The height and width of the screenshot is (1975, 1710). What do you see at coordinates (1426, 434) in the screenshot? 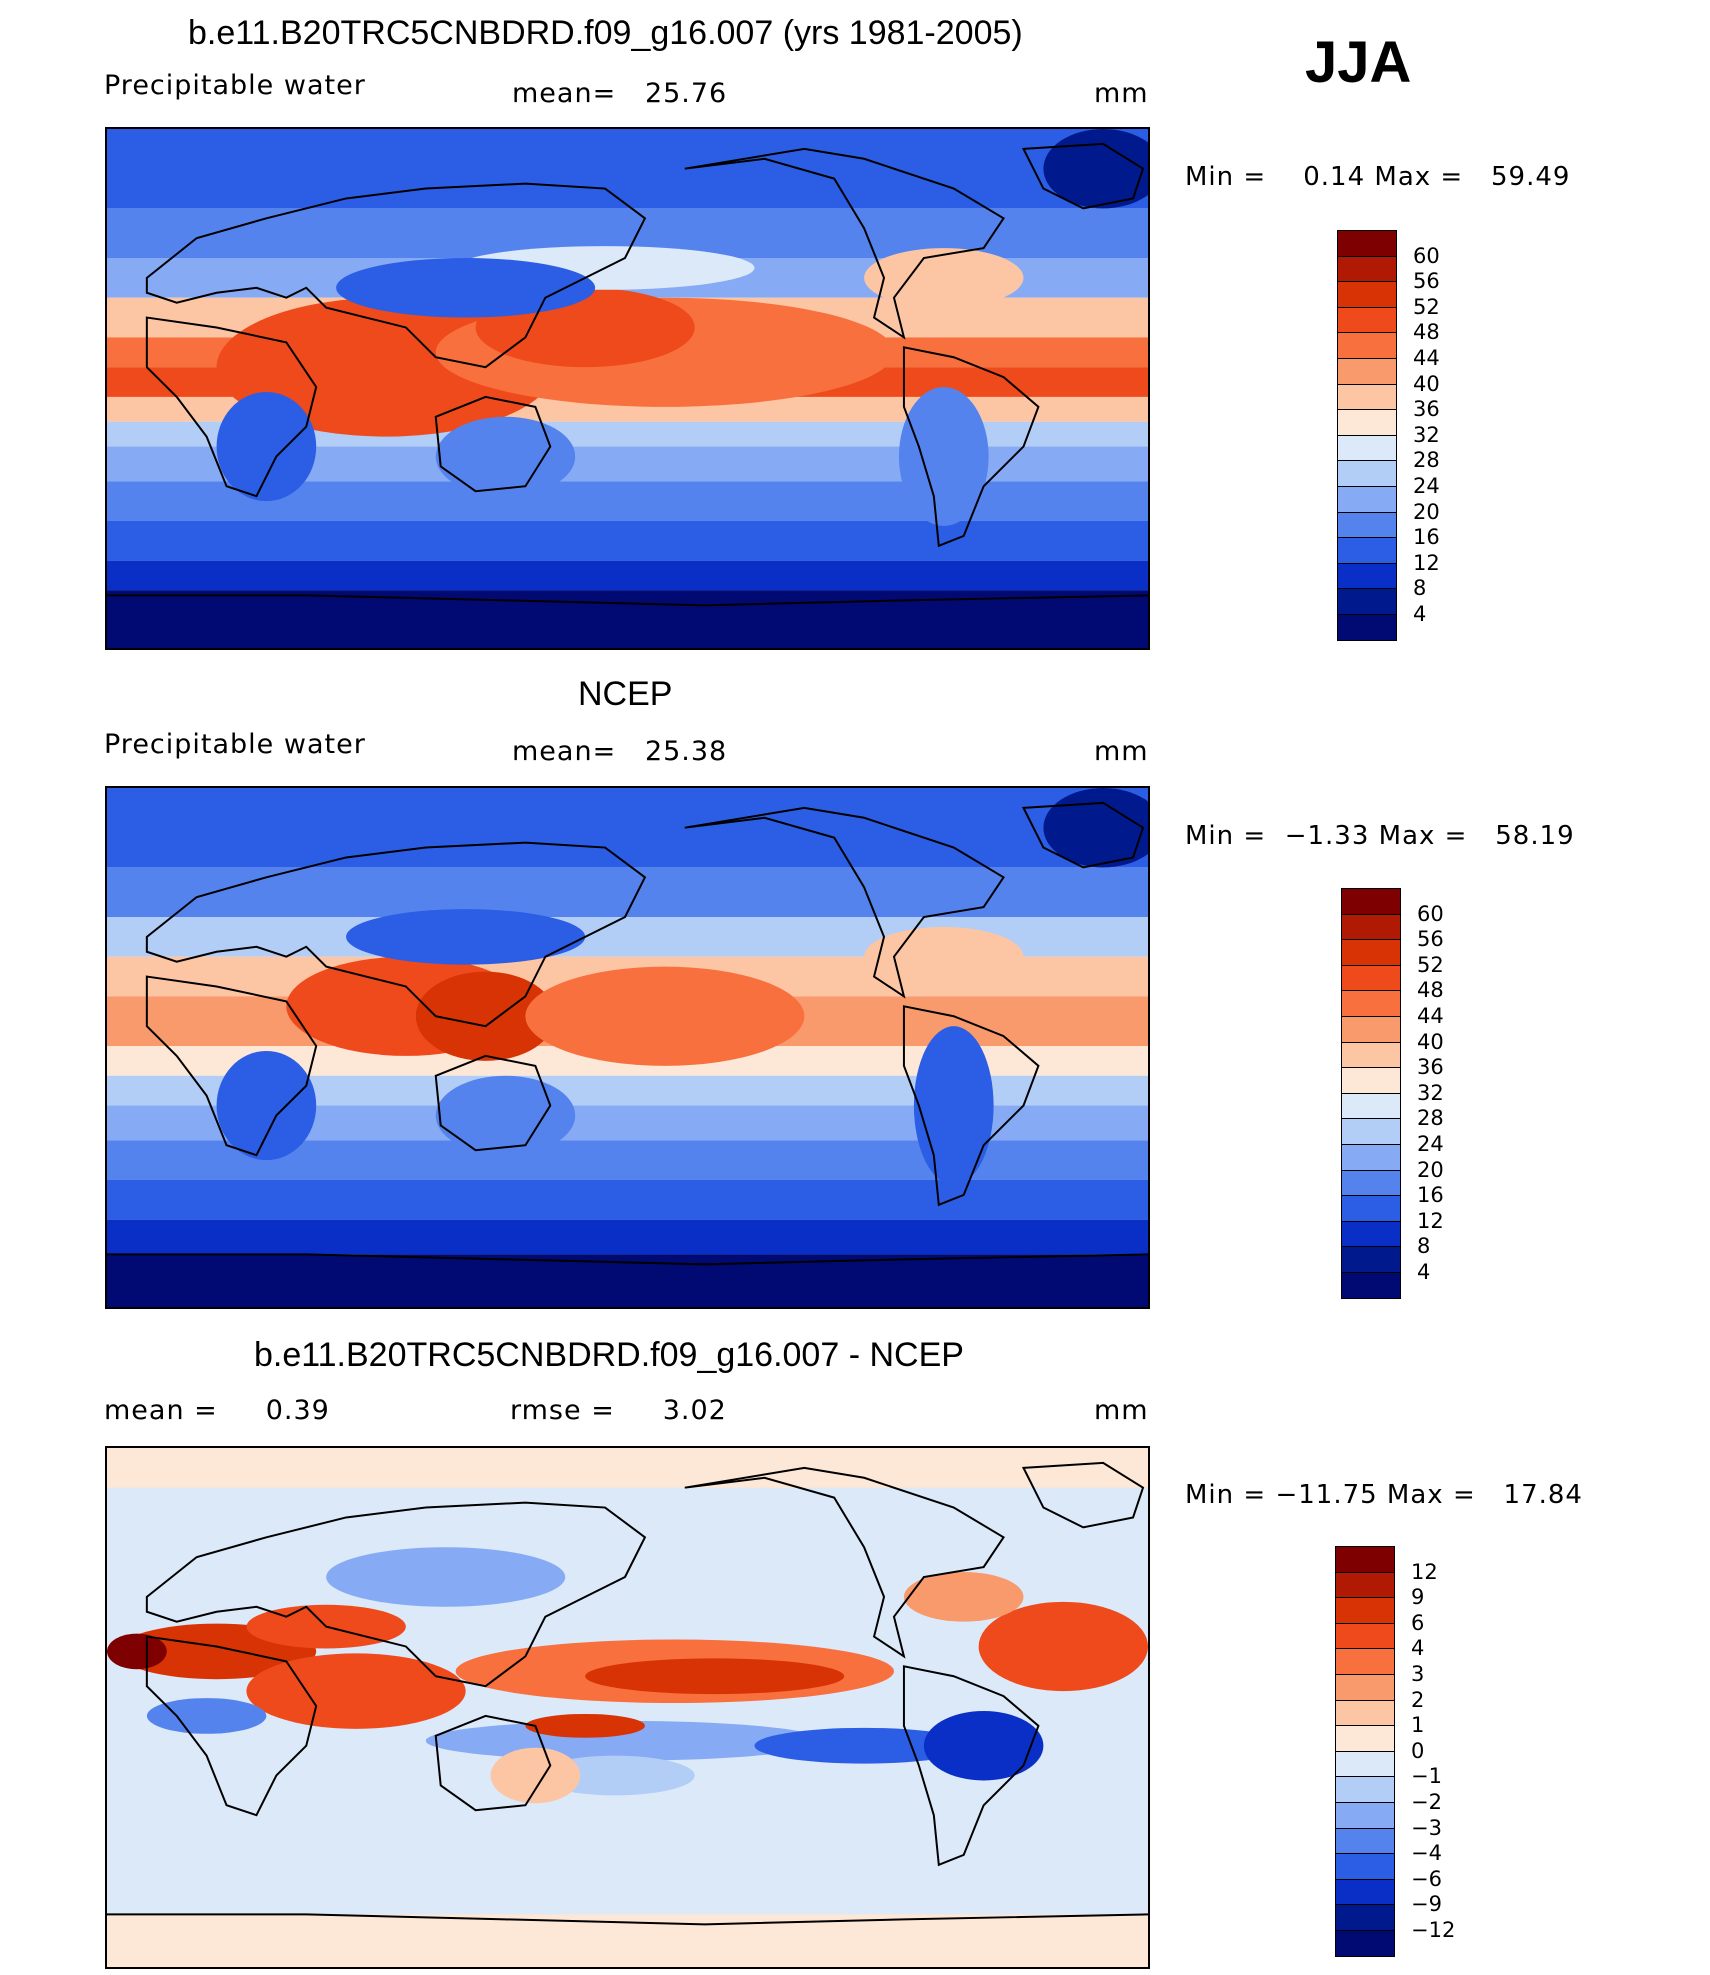
I see `colorbar-tick-label: 32` at bounding box center [1426, 434].